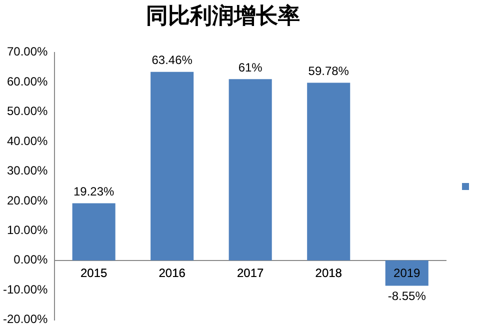 The width and height of the screenshot is (486, 330). Describe the element at coordinates (27, 81) in the screenshot. I see `y-tick-label: 60.00%` at that location.